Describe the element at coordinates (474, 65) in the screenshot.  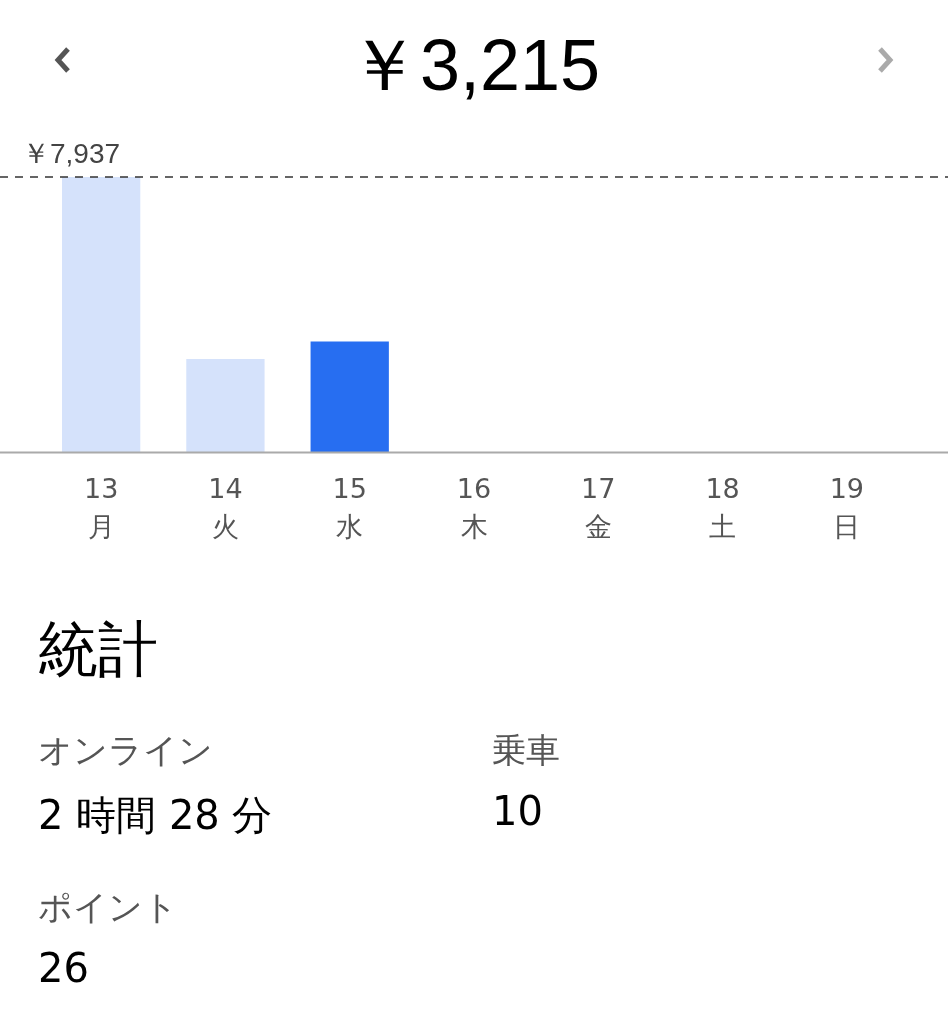
I see `chart-title: ￥3,215` at that location.